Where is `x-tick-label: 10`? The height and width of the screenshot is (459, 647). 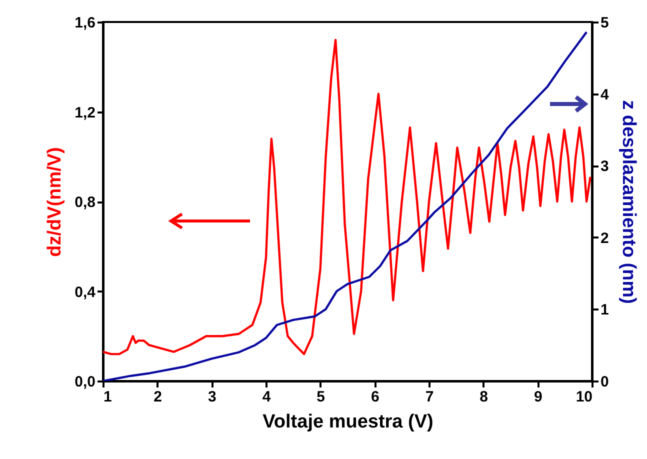
x-tick-label: 10 is located at coordinates (584, 397).